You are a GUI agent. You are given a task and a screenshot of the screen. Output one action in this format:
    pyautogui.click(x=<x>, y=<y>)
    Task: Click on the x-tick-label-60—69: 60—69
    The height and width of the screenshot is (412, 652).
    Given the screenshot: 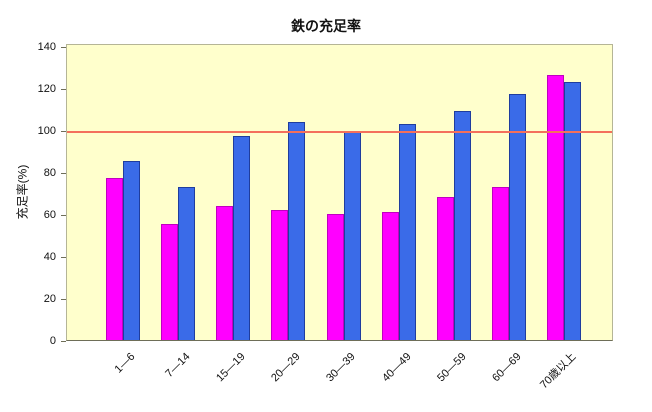 What is the action you would take?
    pyautogui.click(x=506, y=367)
    